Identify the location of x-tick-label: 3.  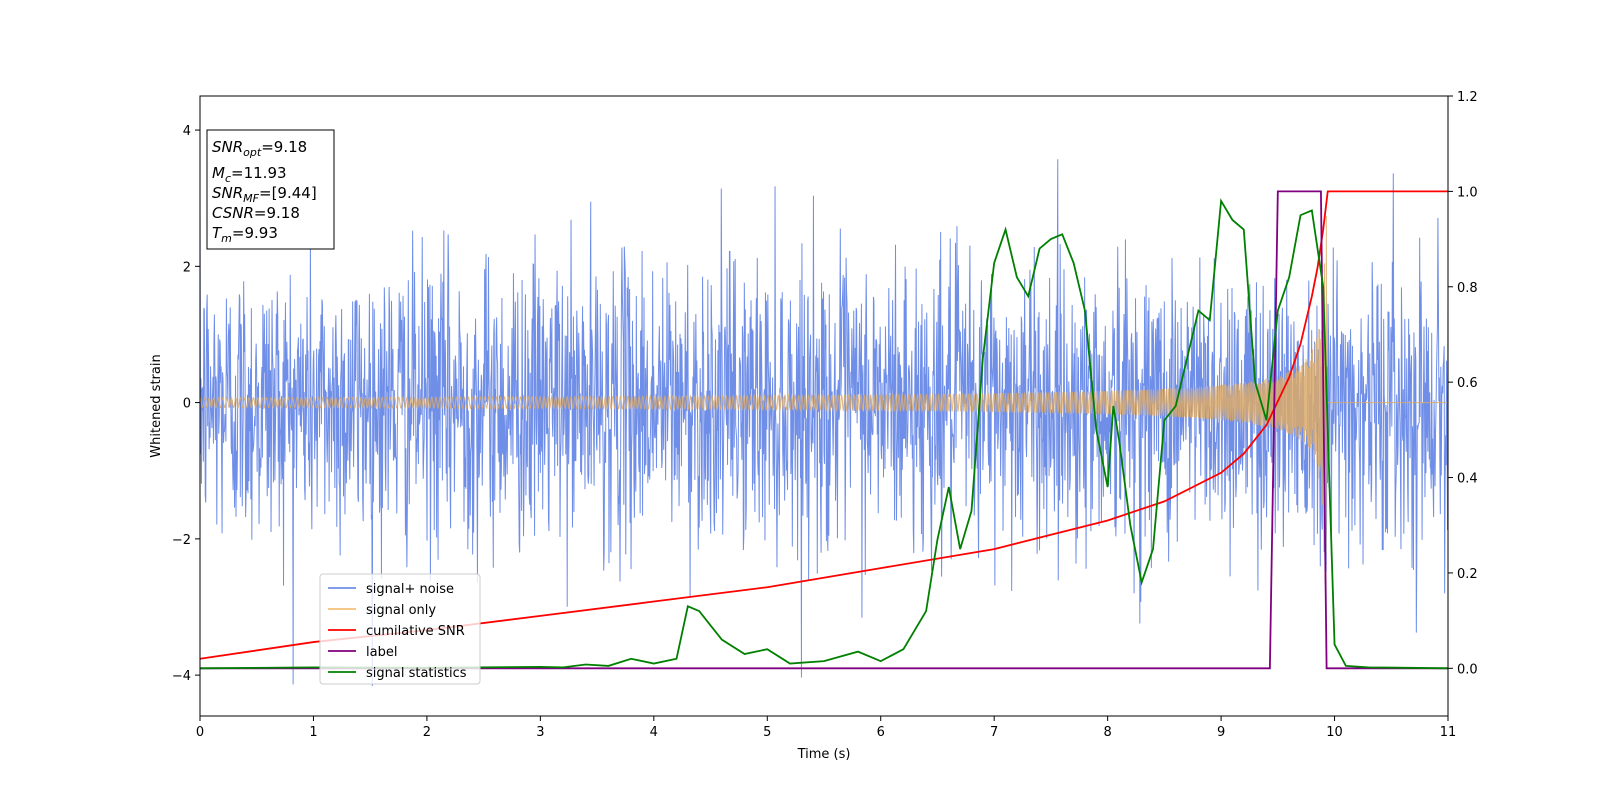
(540, 732).